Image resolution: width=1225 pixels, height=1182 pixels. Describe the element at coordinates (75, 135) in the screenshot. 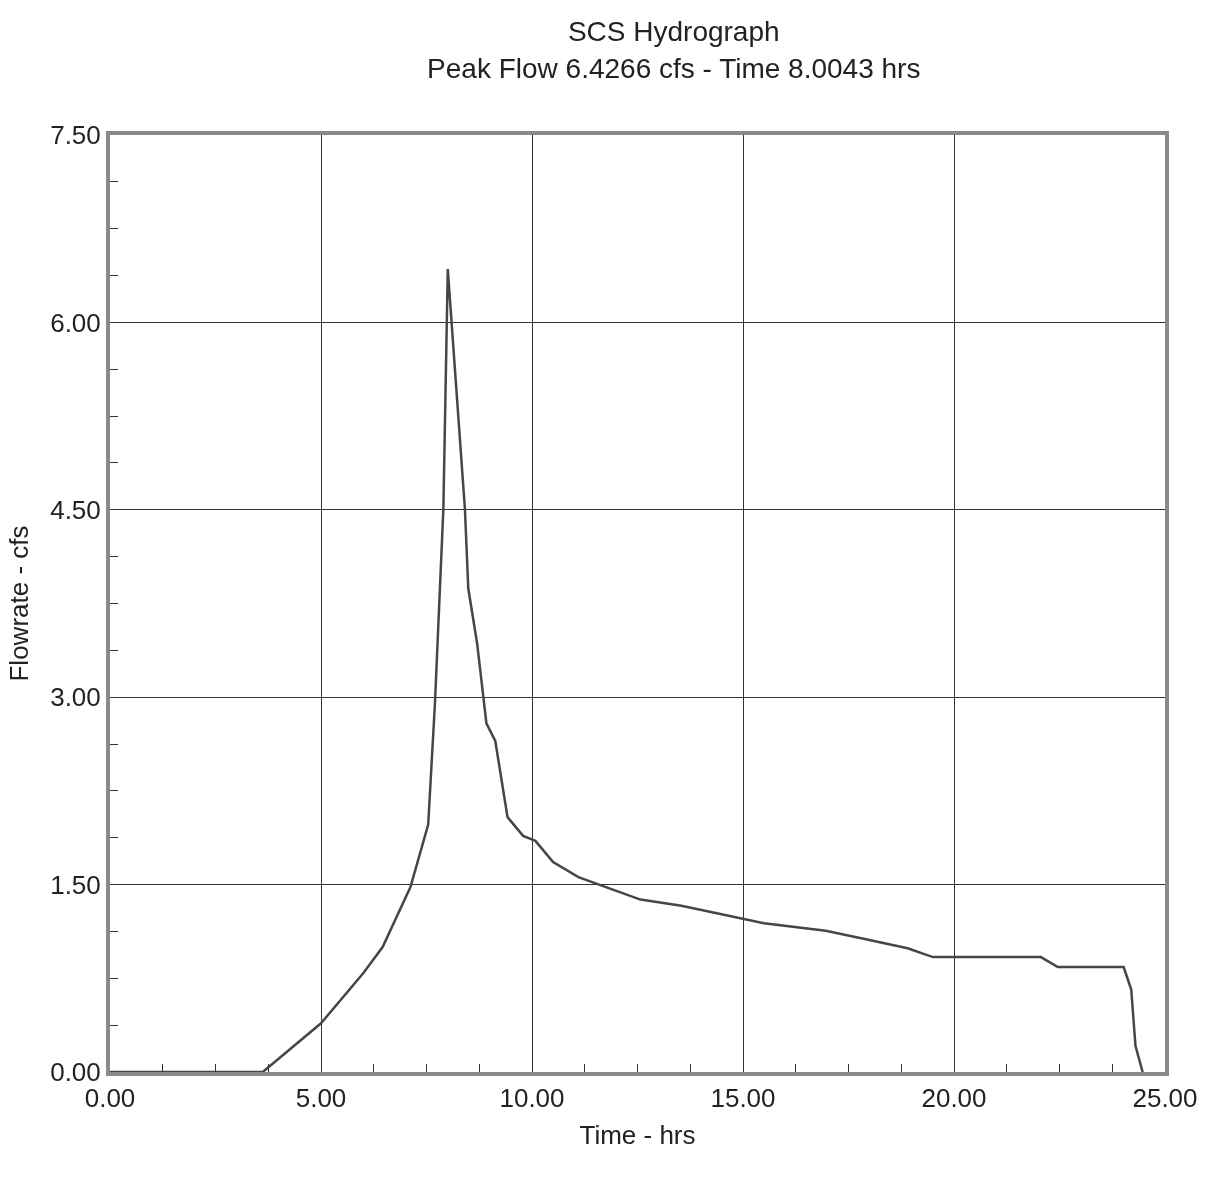

I see `y-tick-label: 7.50` at that location.